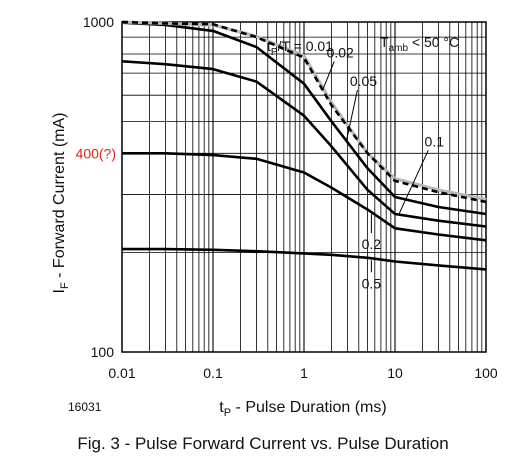 This screenshot has width=526, height=464. Describe the element at coordinates (372, 244) in the screenshot. I see `curve-label-0-2: 0.2` at that location.